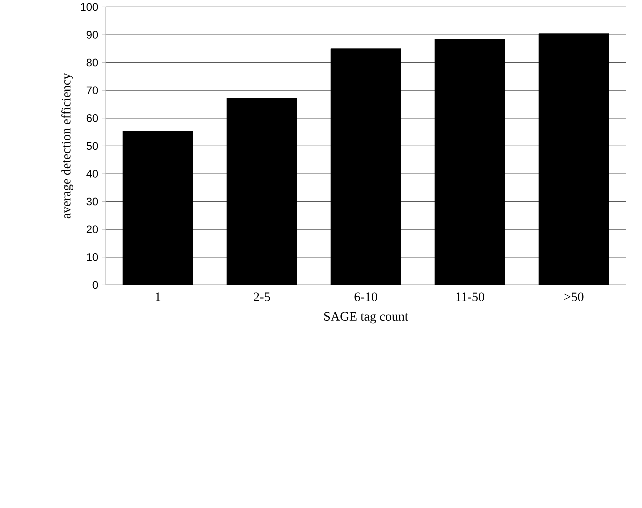  Describe the element at coordinates (574, 297) in the screenshot. I see `x-tick-label: >50` at that location.